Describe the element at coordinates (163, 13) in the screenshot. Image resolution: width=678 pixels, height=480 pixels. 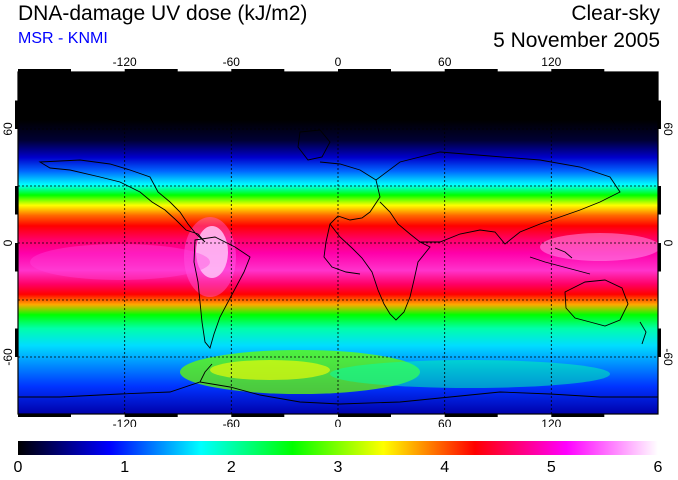
I see `chart-title: DNA-damage UV dose (kJ/m2)` at that location.